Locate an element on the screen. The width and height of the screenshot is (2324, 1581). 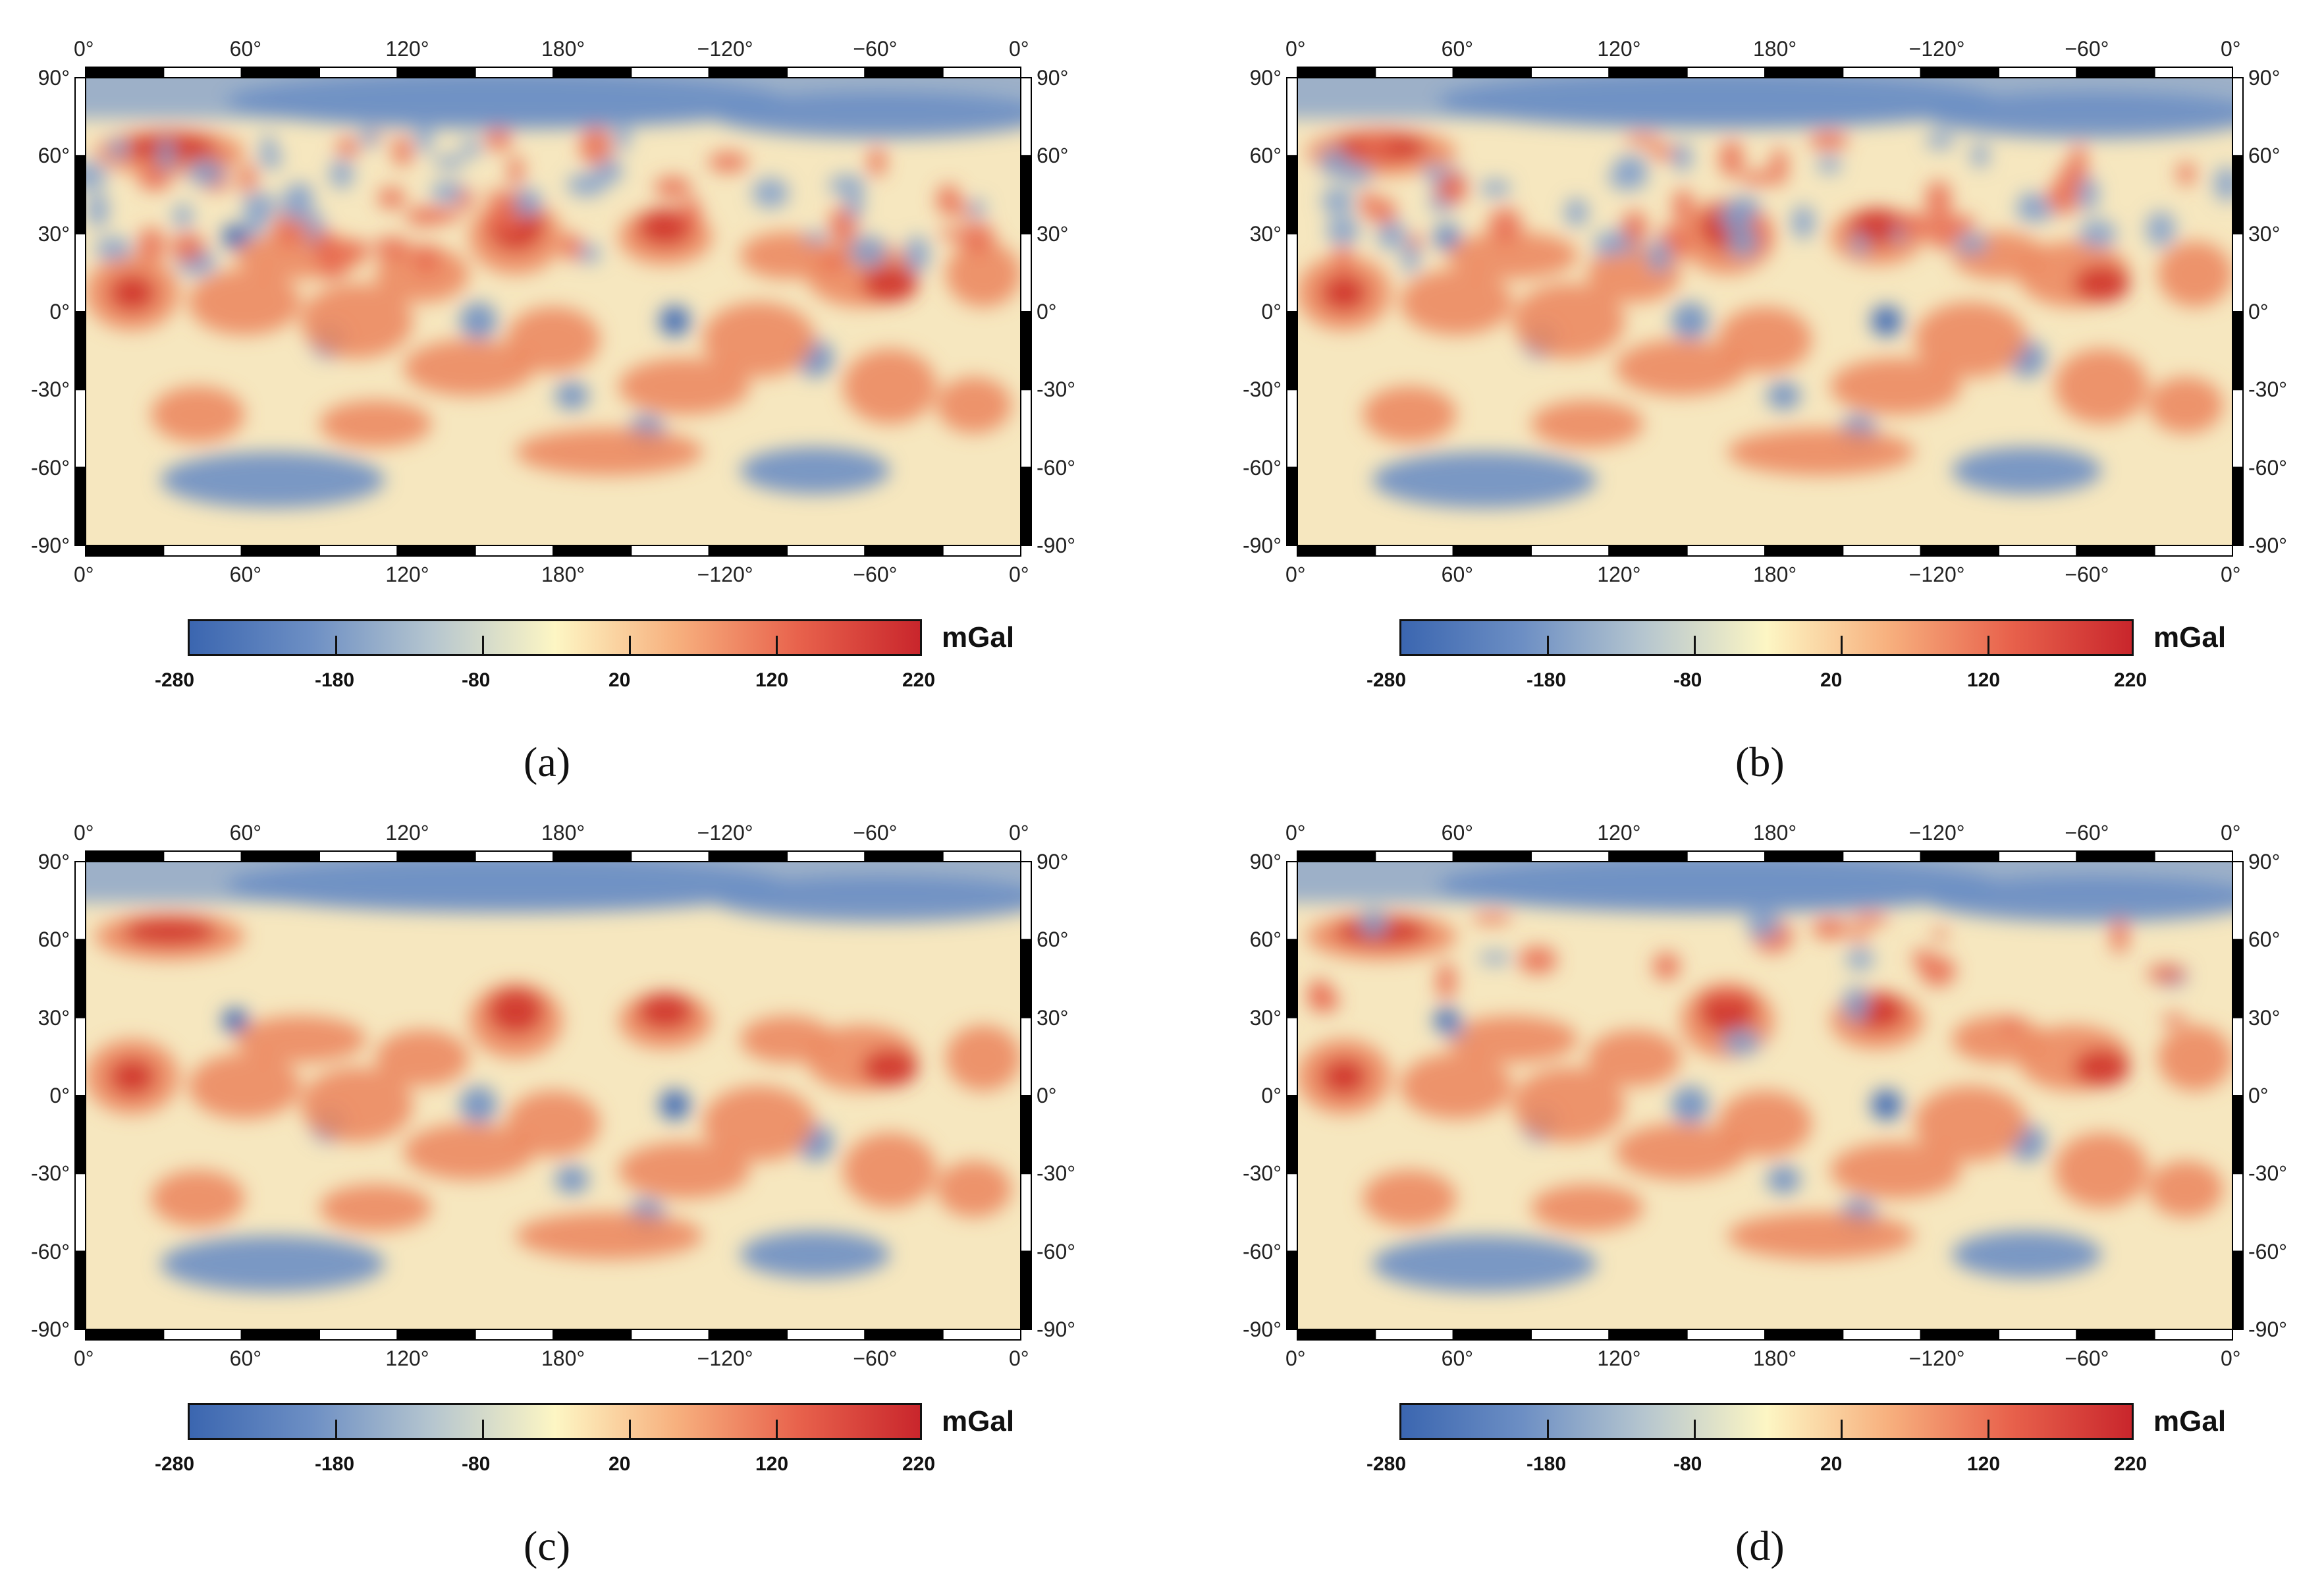
latitude-tick-right: 30° is located at coordinates (1053, 1017).